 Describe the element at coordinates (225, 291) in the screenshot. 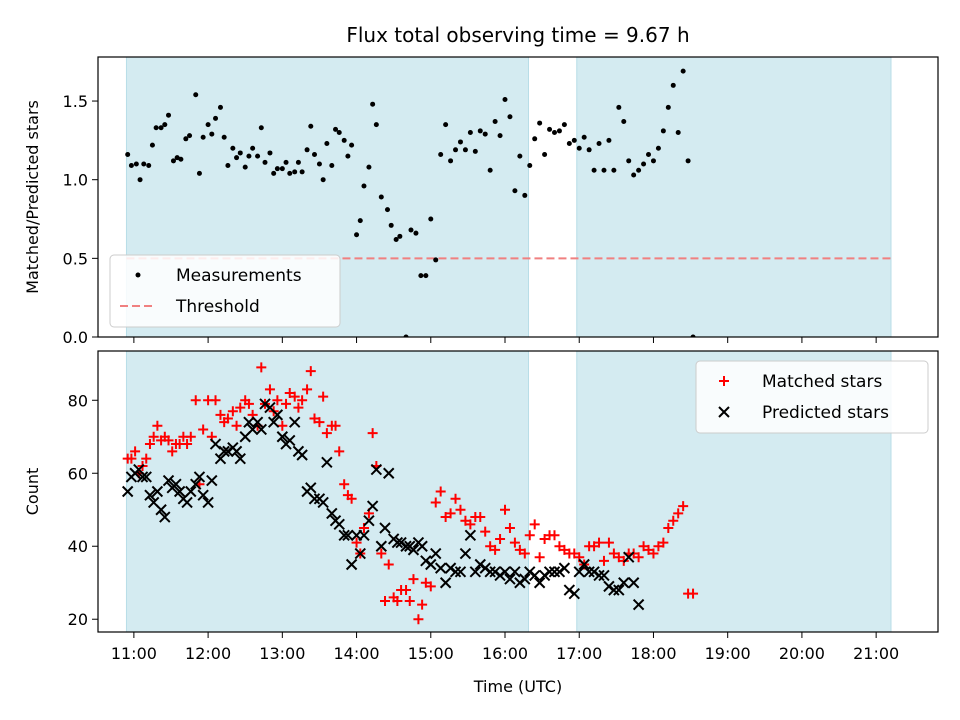

I see `legend-box` at that location.